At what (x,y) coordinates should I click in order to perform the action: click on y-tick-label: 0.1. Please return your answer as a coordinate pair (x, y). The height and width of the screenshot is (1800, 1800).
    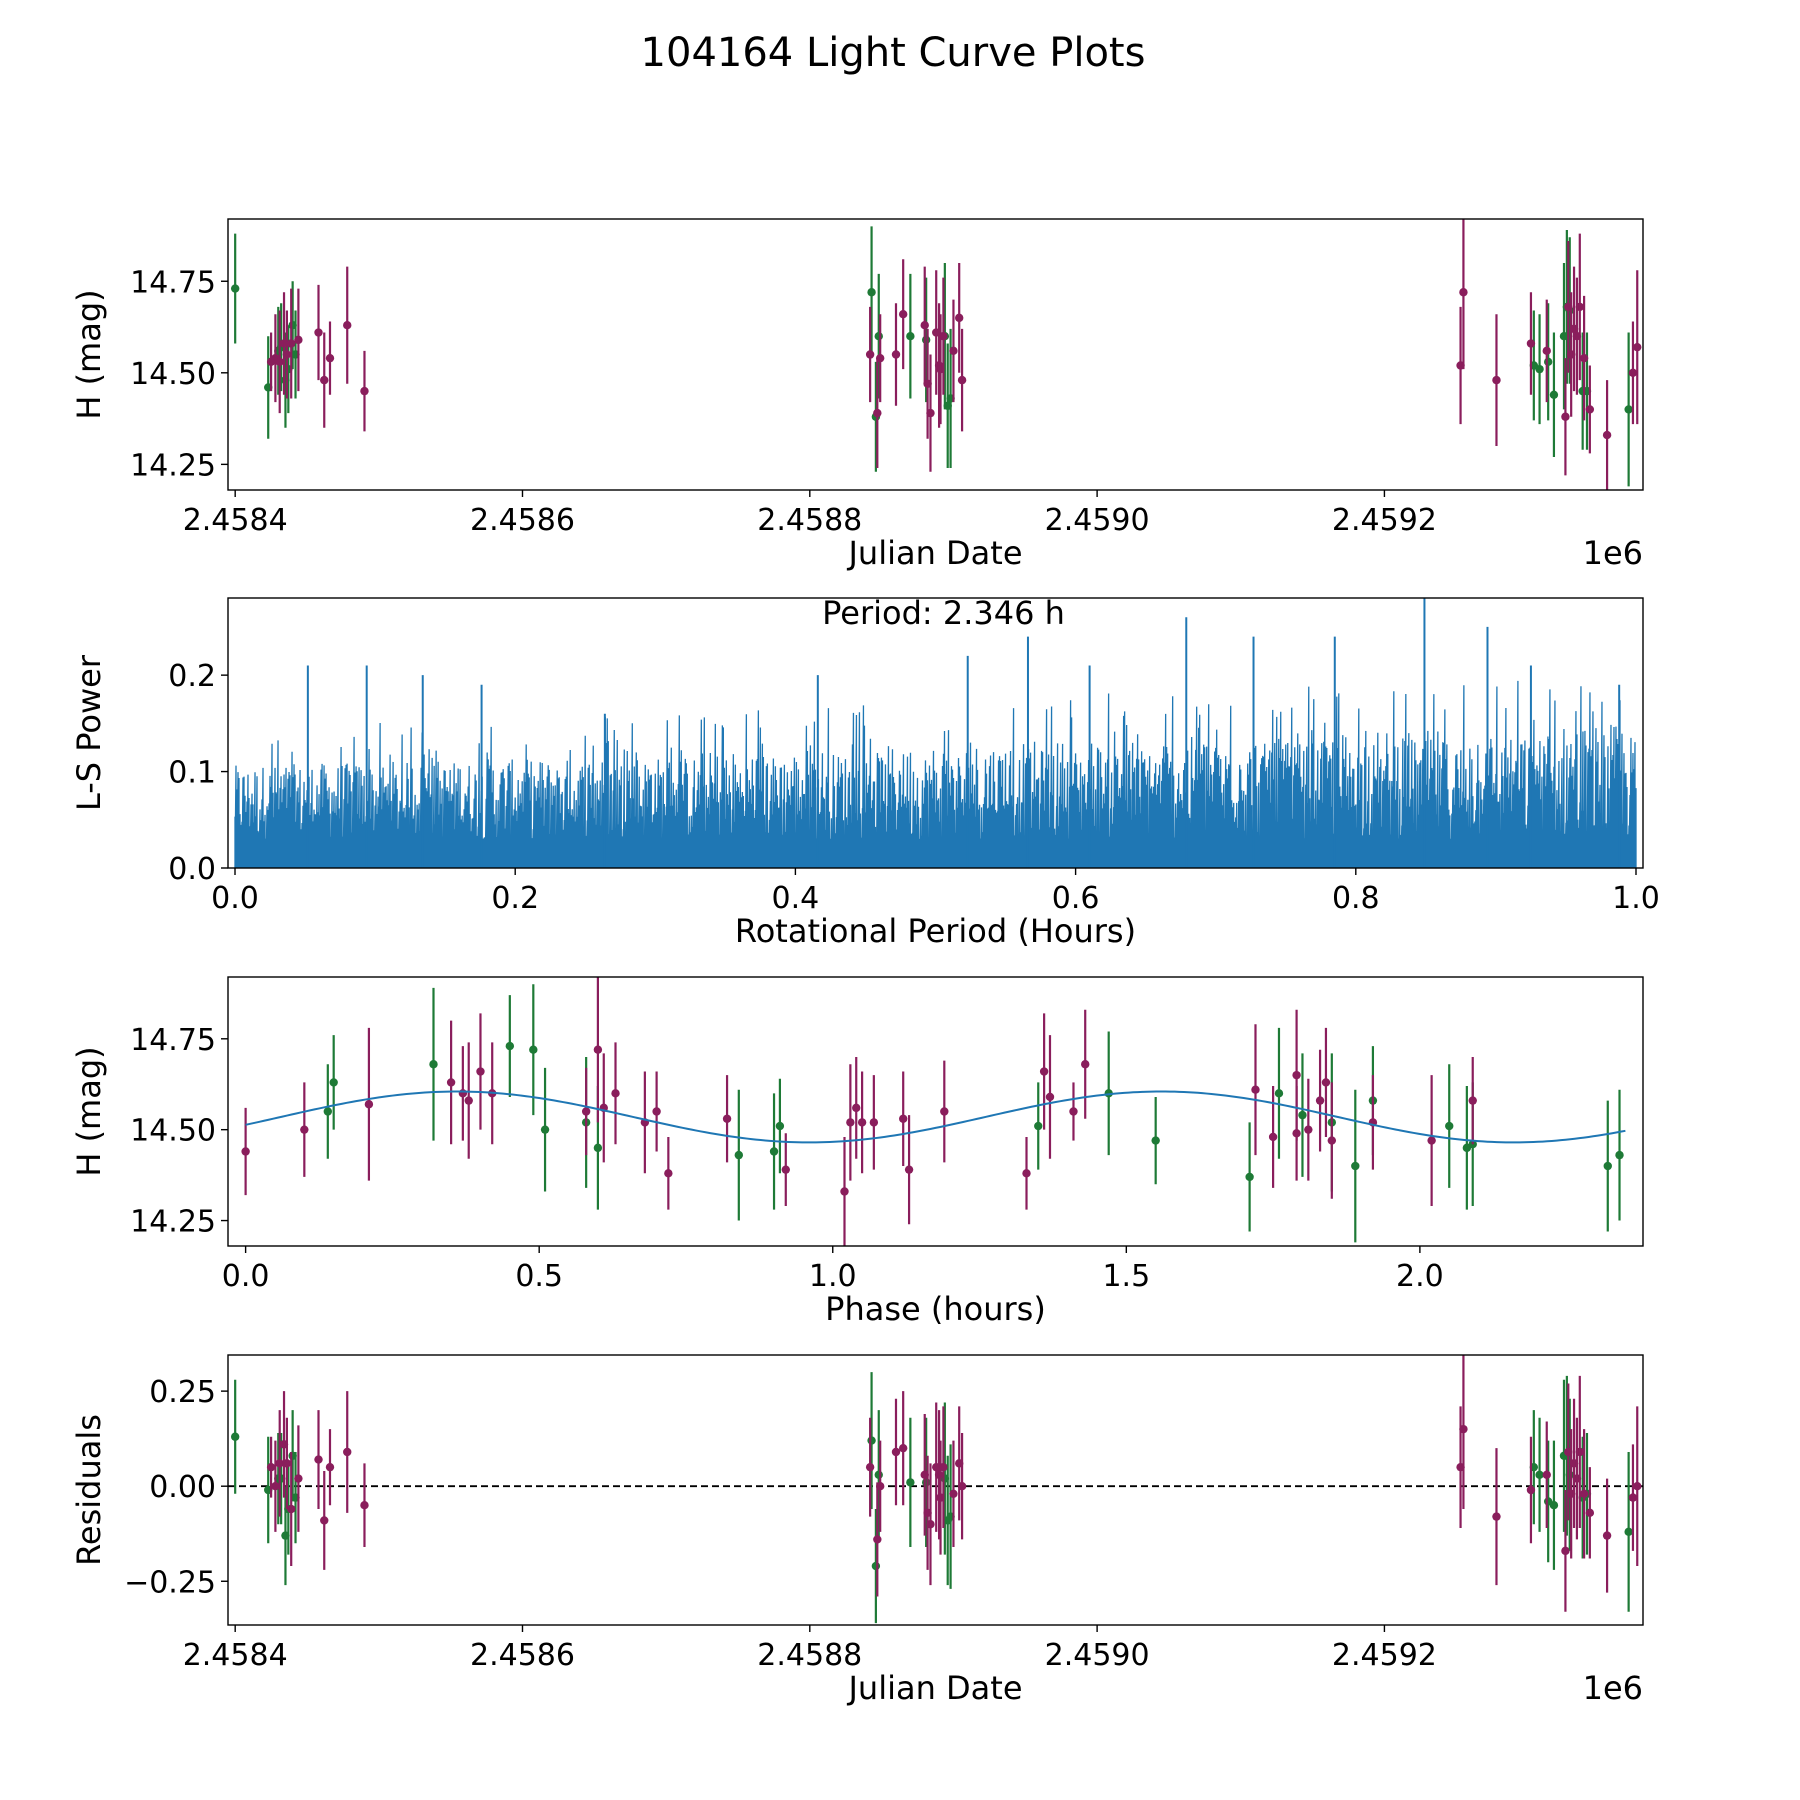
    Looking at the image, I should click on (192, 773).